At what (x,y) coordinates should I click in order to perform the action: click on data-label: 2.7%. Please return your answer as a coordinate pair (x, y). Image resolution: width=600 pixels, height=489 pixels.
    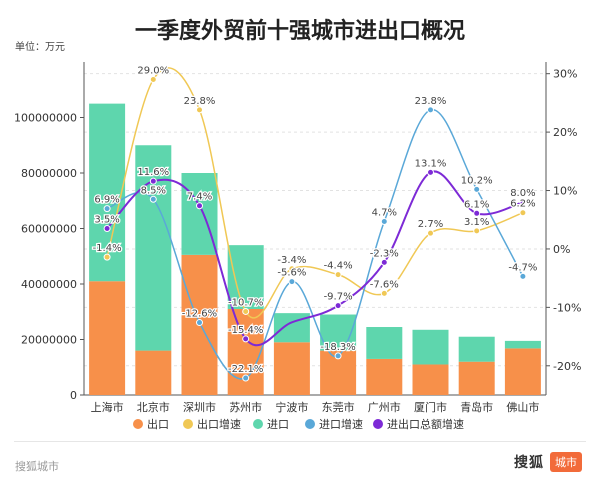
    Looking at the image, I should click on (430, 224).